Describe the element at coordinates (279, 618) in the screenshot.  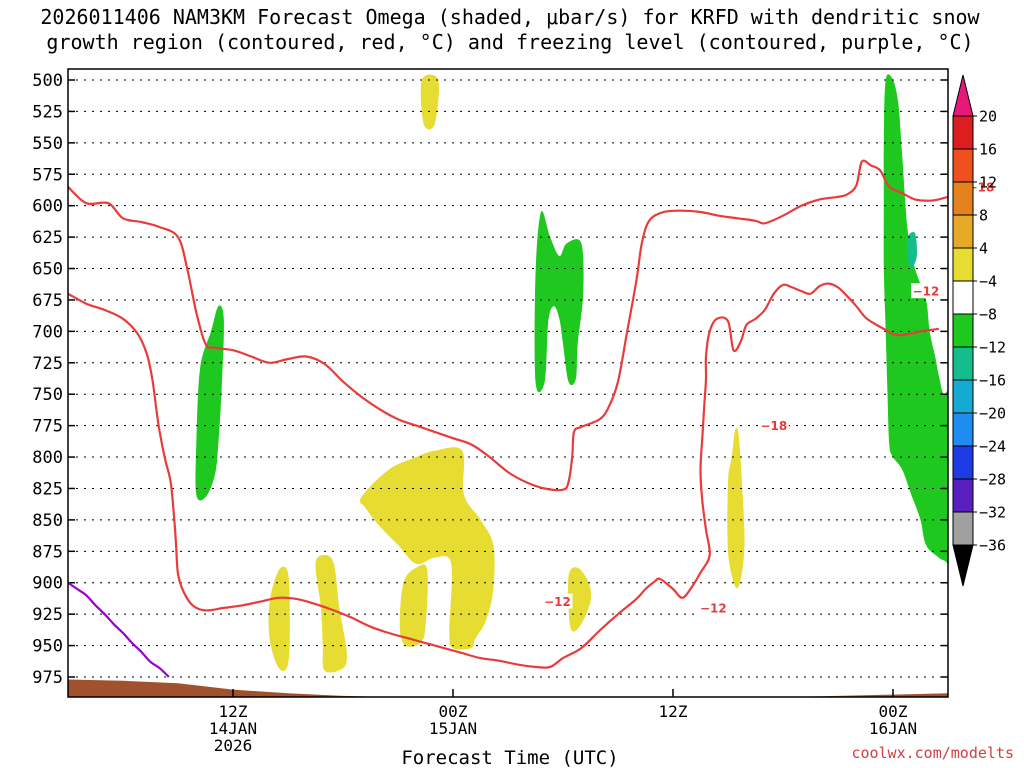
I see `omega-region-yellow-e` at that location.